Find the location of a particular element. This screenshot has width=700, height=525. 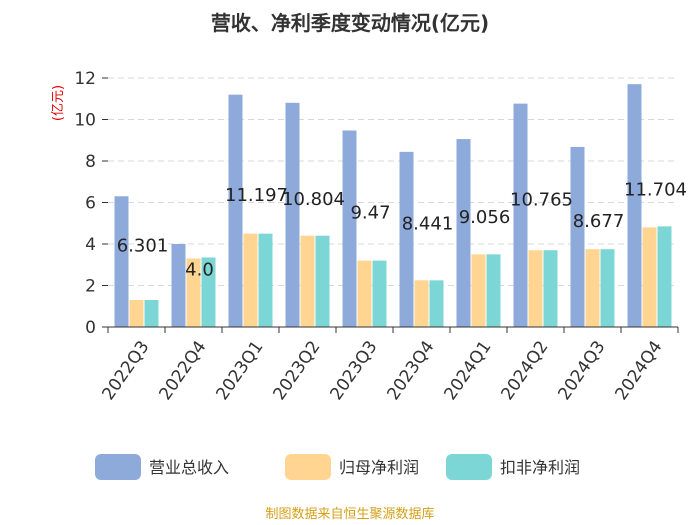

x-tick-label: 2024Q4 is located at coordinates (638, 370).